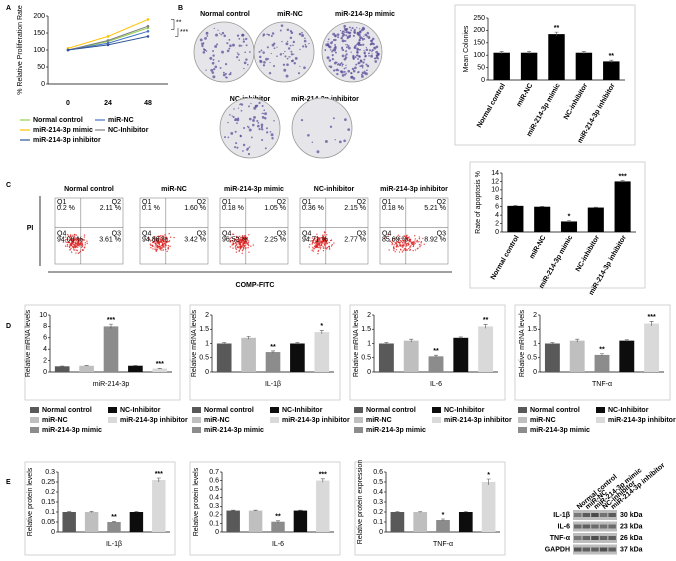 This screenshot has width=676, height=561. Describe the element at coordinates (174, 231) in the screenshot. I see `flow-plot` at that location.